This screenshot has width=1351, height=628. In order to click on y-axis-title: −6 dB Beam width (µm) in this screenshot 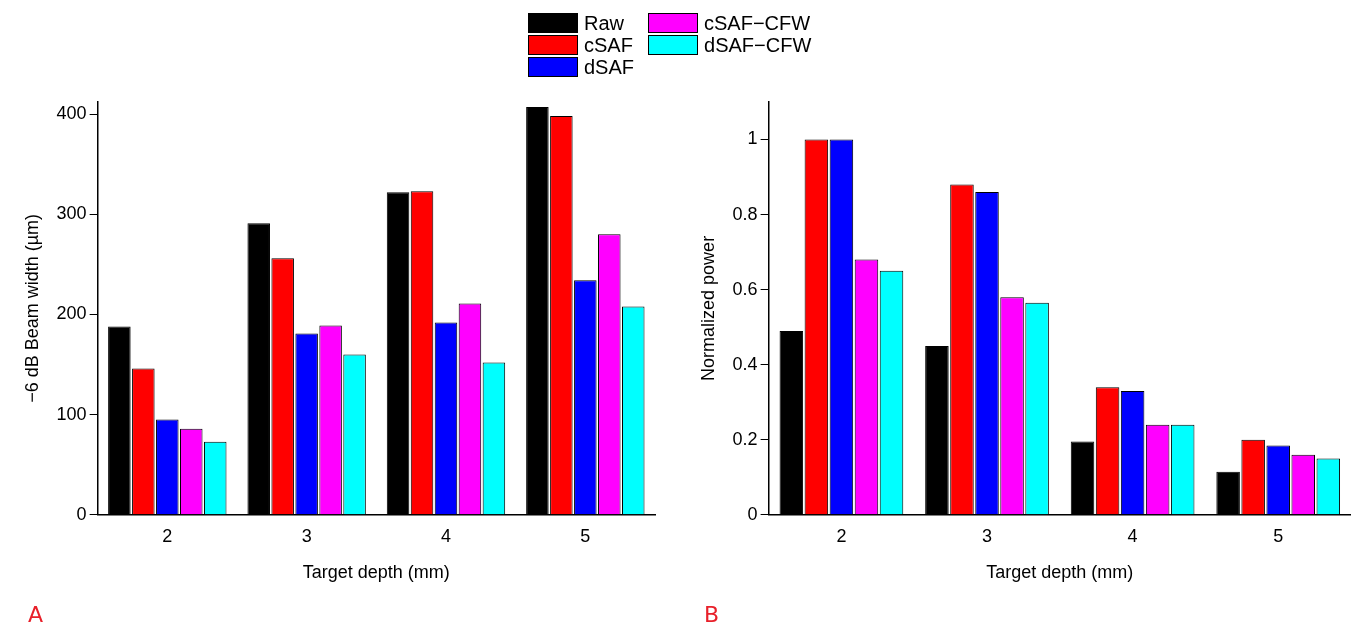, I will do `click(31, 308)`.